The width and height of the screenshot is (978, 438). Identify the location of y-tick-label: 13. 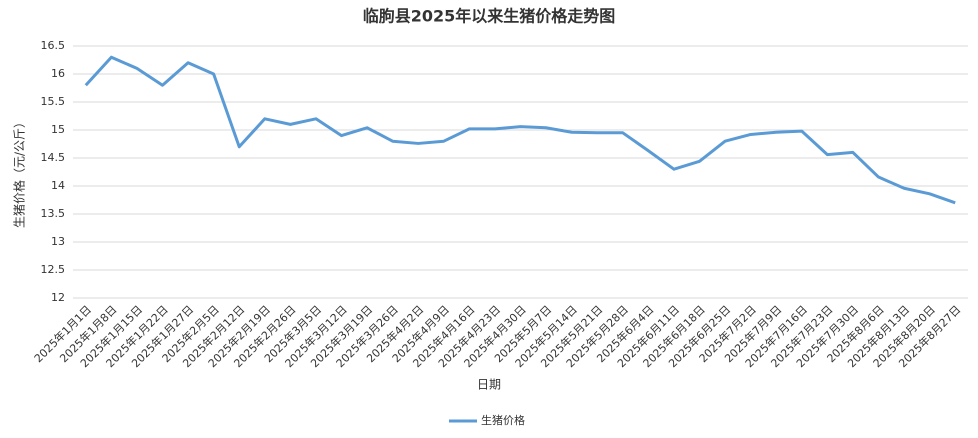
(58, 241).